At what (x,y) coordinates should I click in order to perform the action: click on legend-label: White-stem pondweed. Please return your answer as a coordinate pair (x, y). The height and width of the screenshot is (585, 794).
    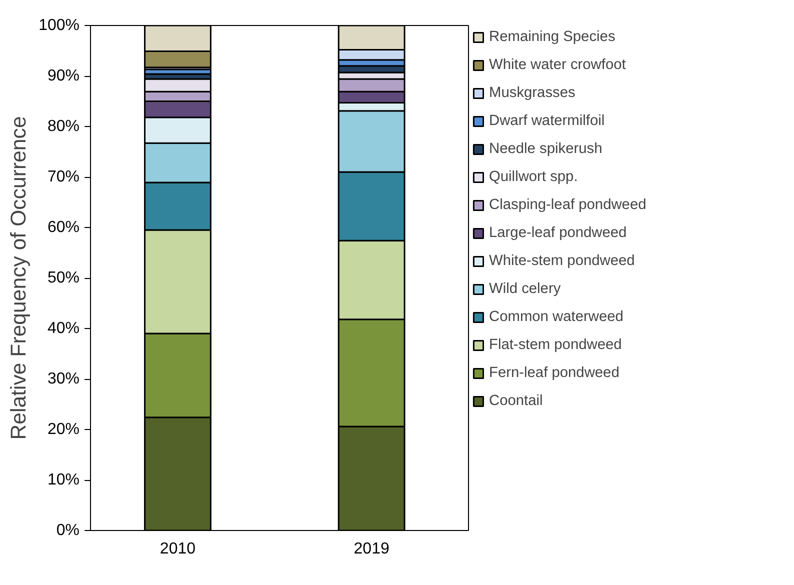
    Looking at the image, I should click on (562, 261).